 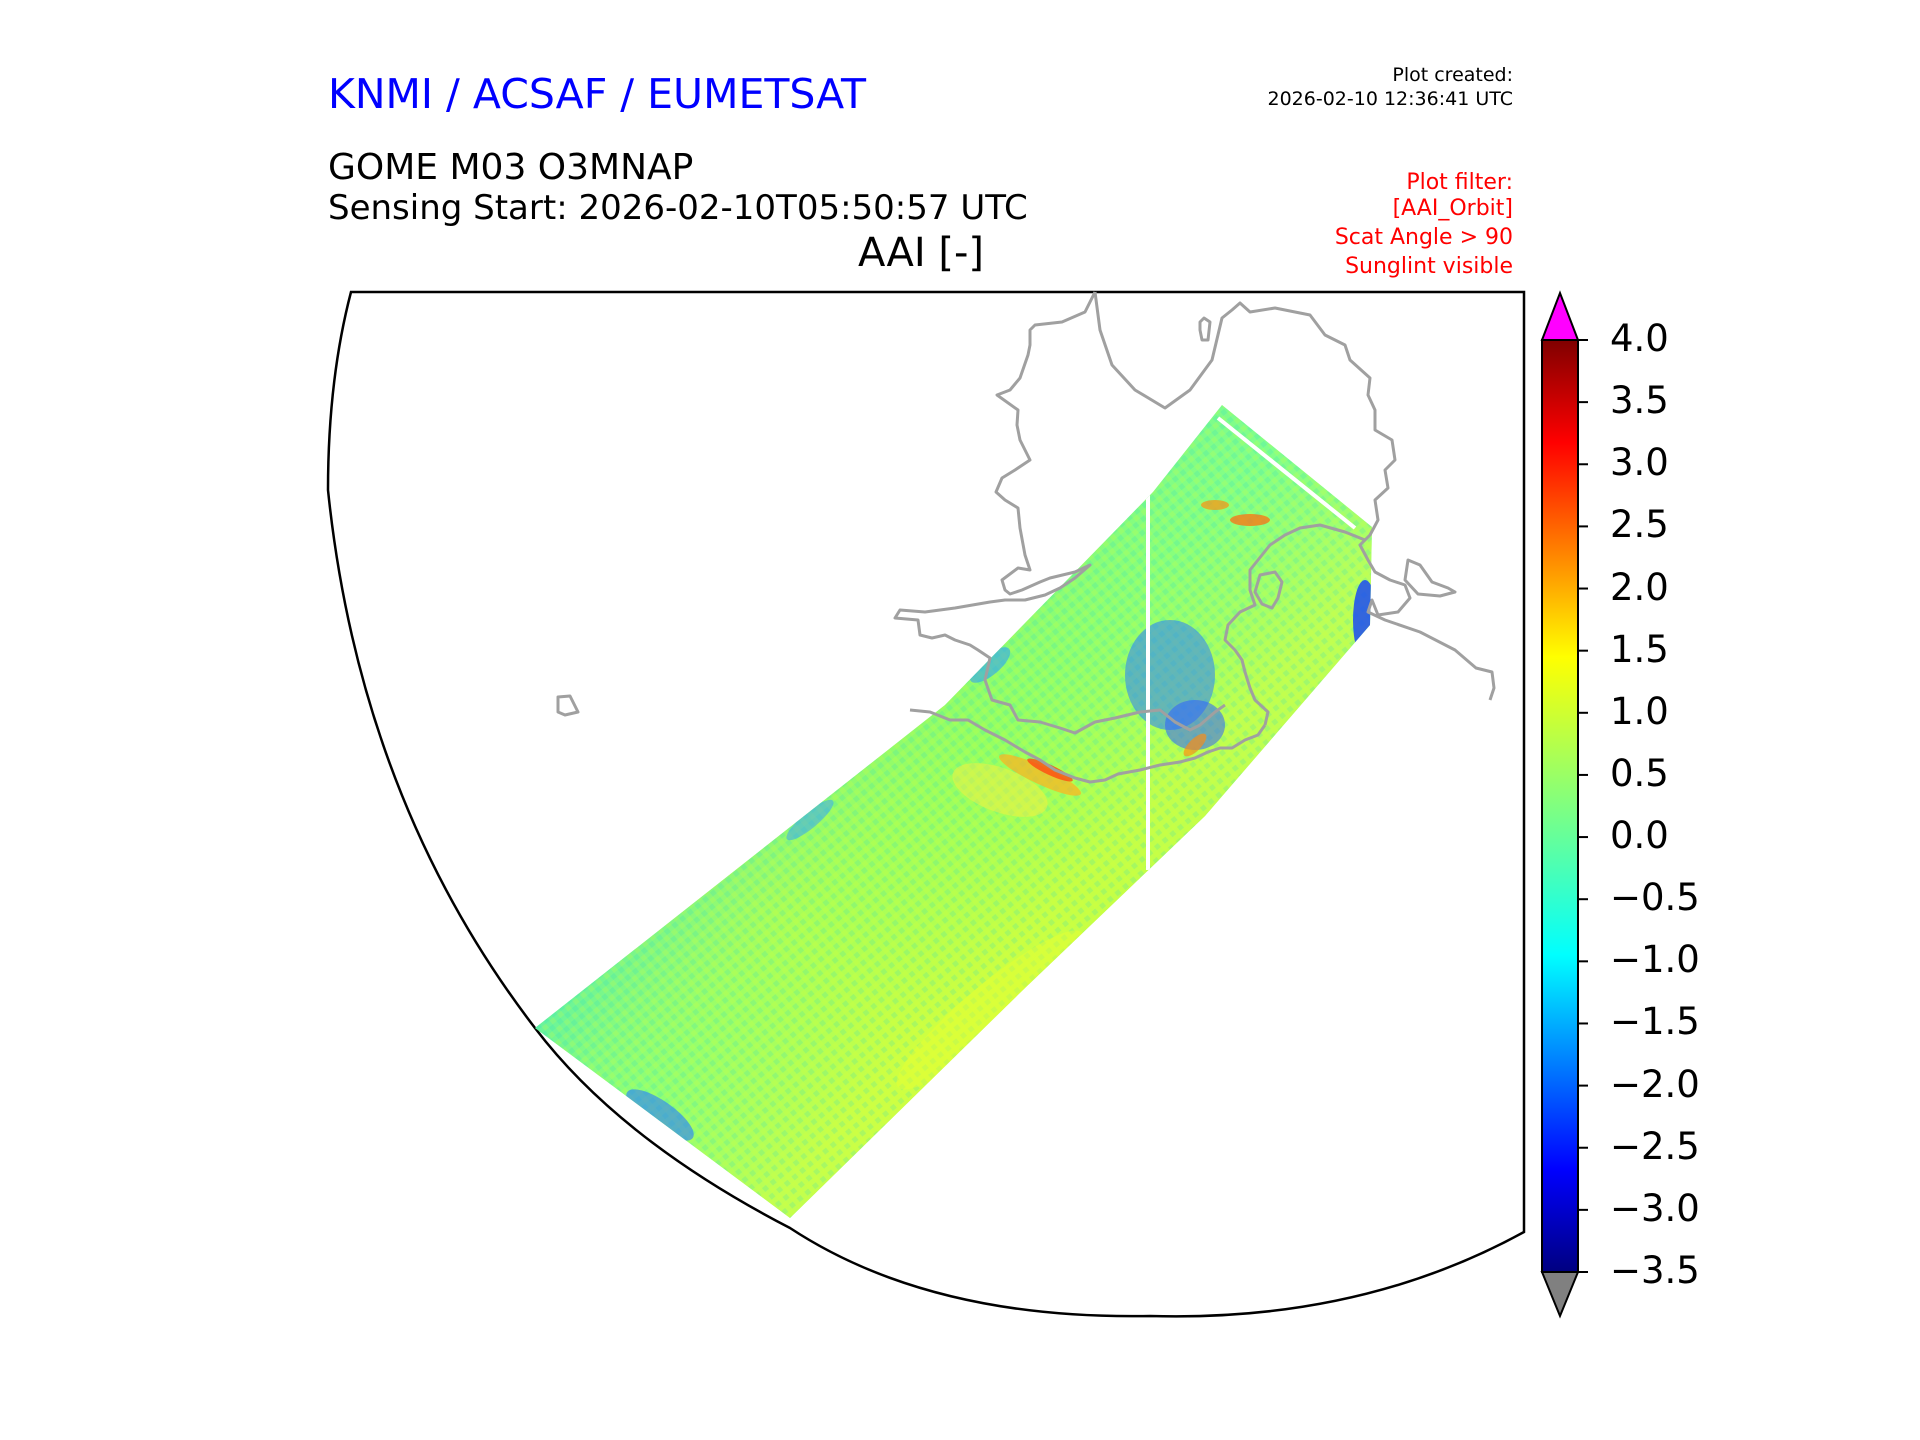 I want to click on colorbar-tick-label: 2.5, so click(x=1639, y=525).